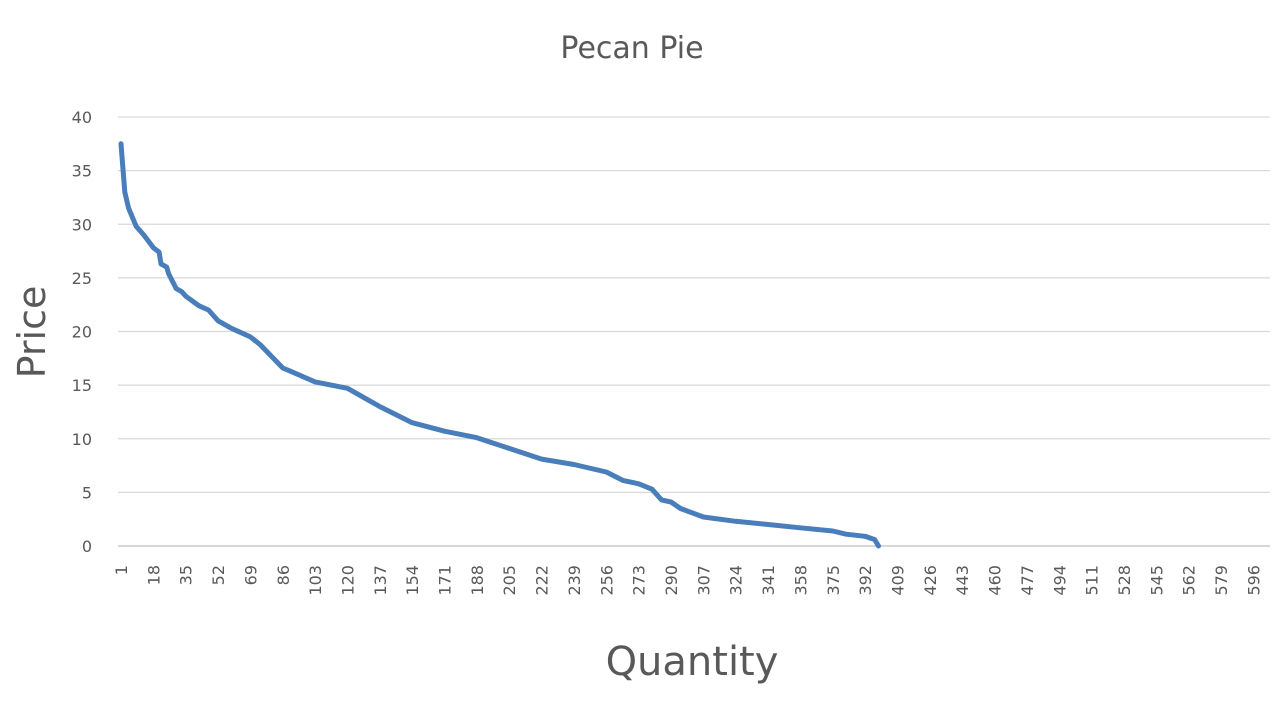  I want to click on y-tick-label: 25, so click(82, 278).